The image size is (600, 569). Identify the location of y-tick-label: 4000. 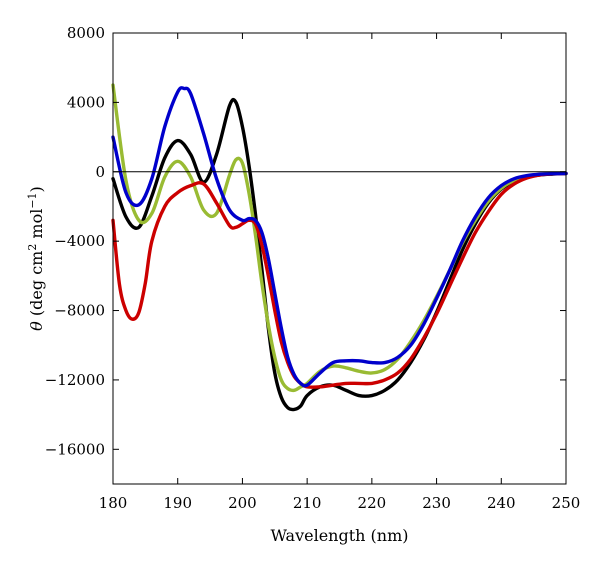
(86, 102).